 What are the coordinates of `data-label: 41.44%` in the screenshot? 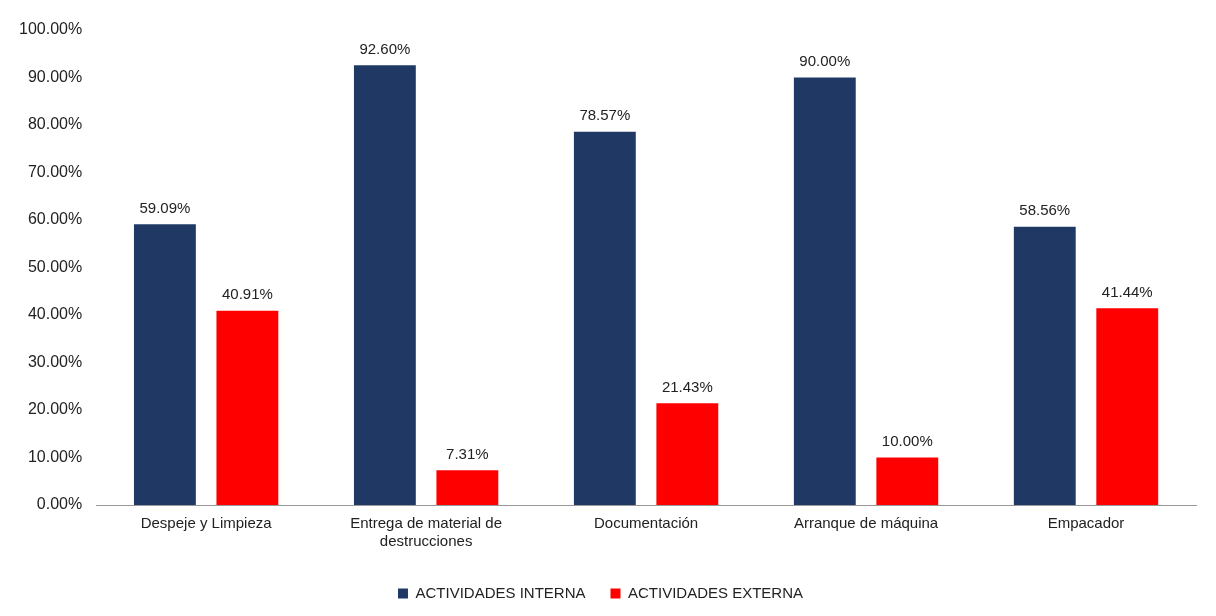 It's located at (1127, 291).